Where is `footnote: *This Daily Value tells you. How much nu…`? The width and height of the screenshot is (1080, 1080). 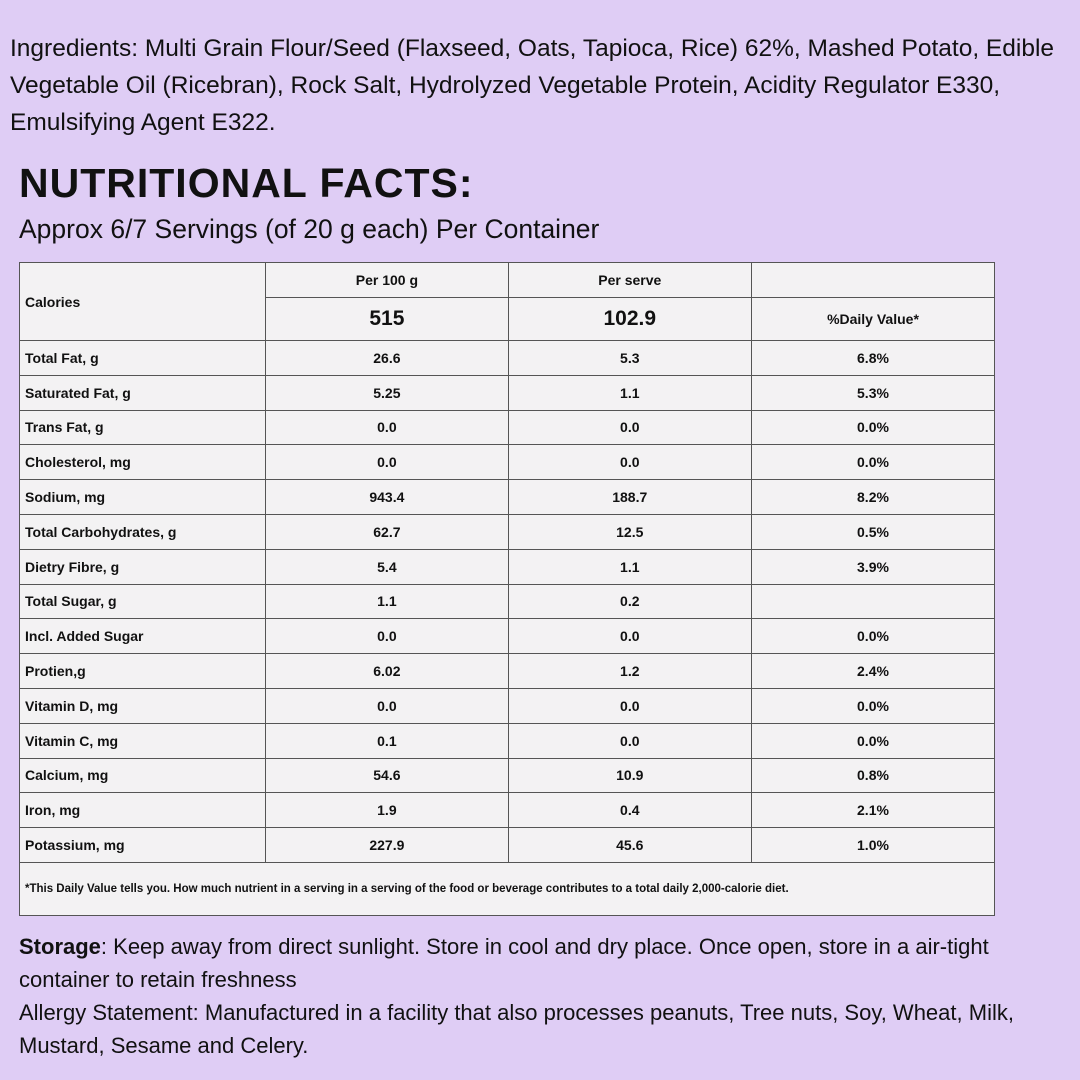
footnote: *This Daily Value tells you. How much nu… is located at coordinates (507, 888).